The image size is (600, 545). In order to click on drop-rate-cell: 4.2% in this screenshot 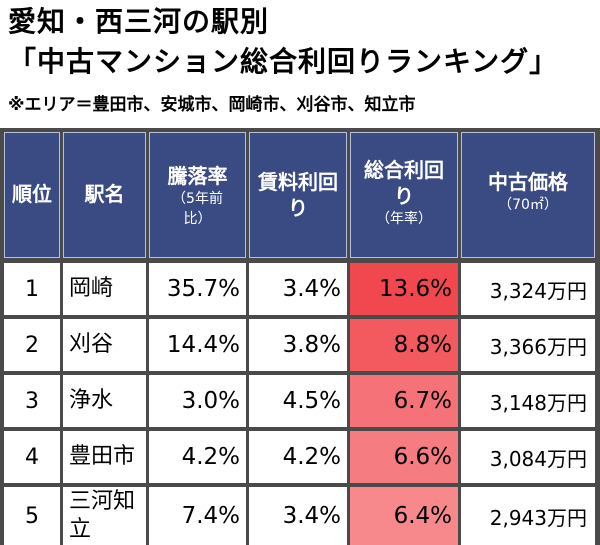, I will do `click(197, 457)`.